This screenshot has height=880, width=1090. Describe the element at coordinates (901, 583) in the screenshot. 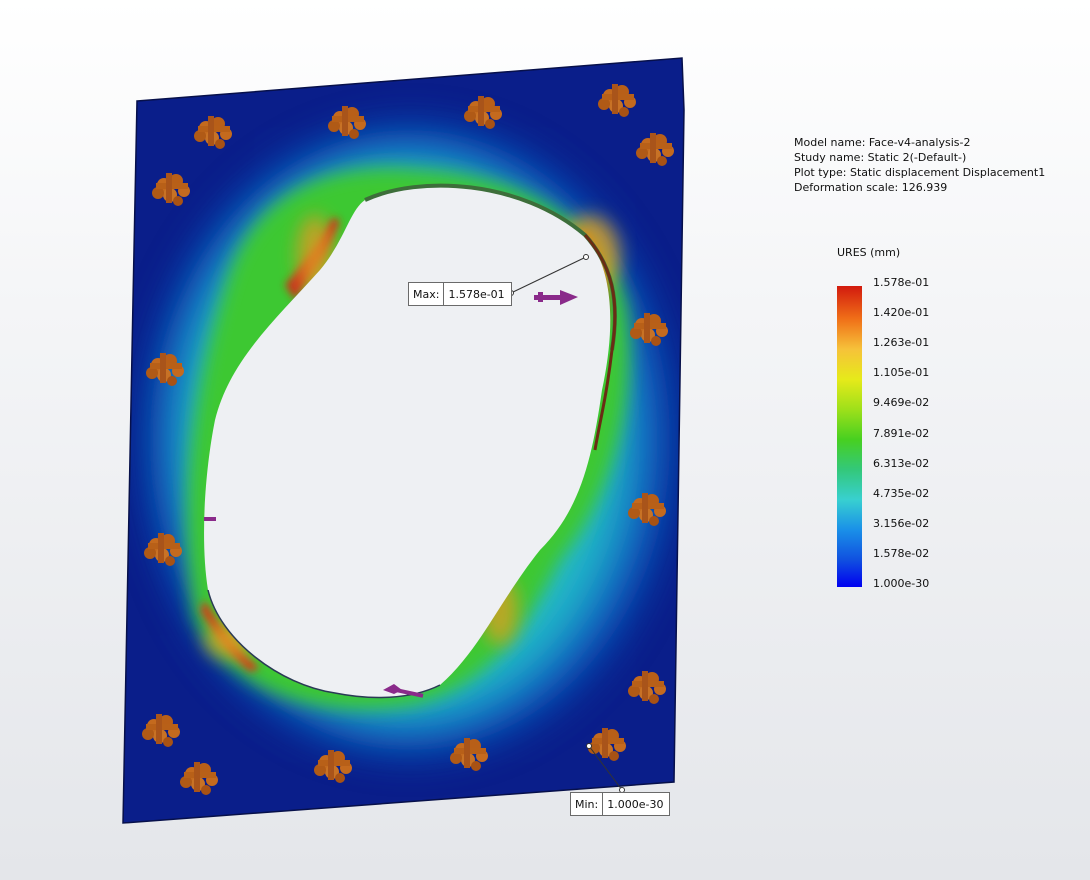

I see `legend-label: 1.000e-30` at that location.